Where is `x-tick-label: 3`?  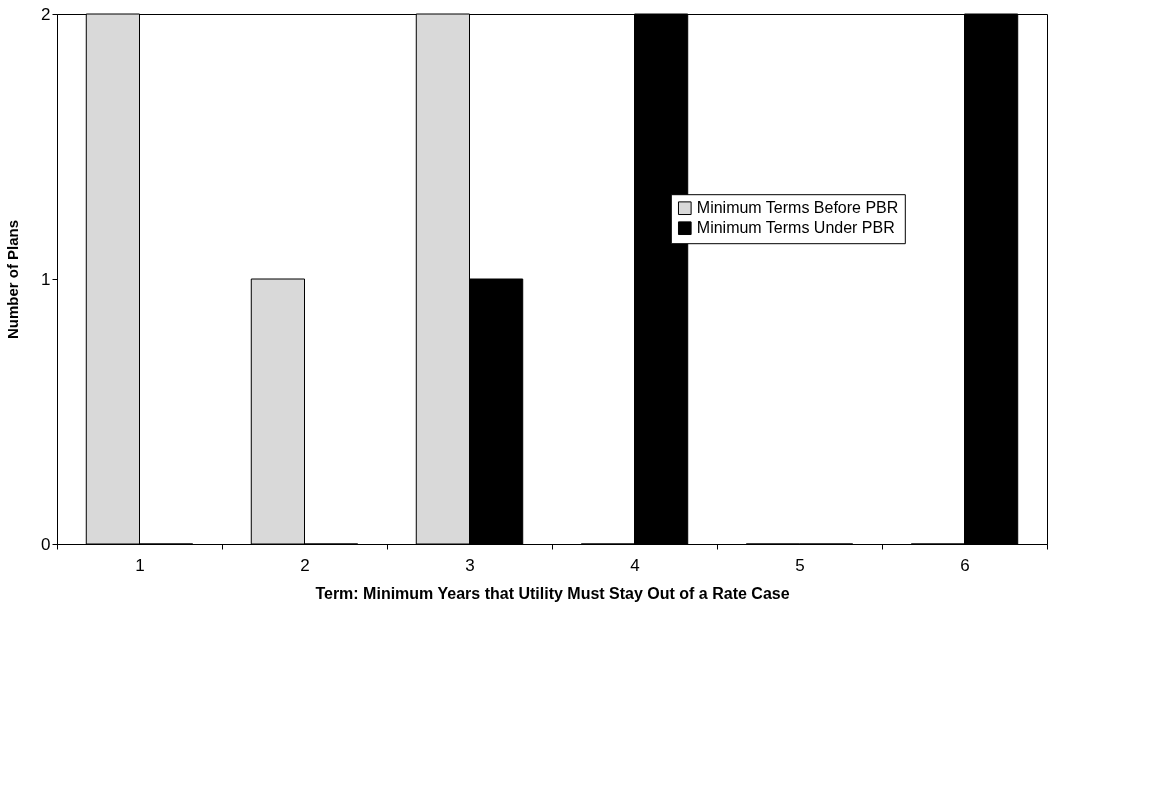 x-tick-label: 3 is located at coordinates (470, 565).